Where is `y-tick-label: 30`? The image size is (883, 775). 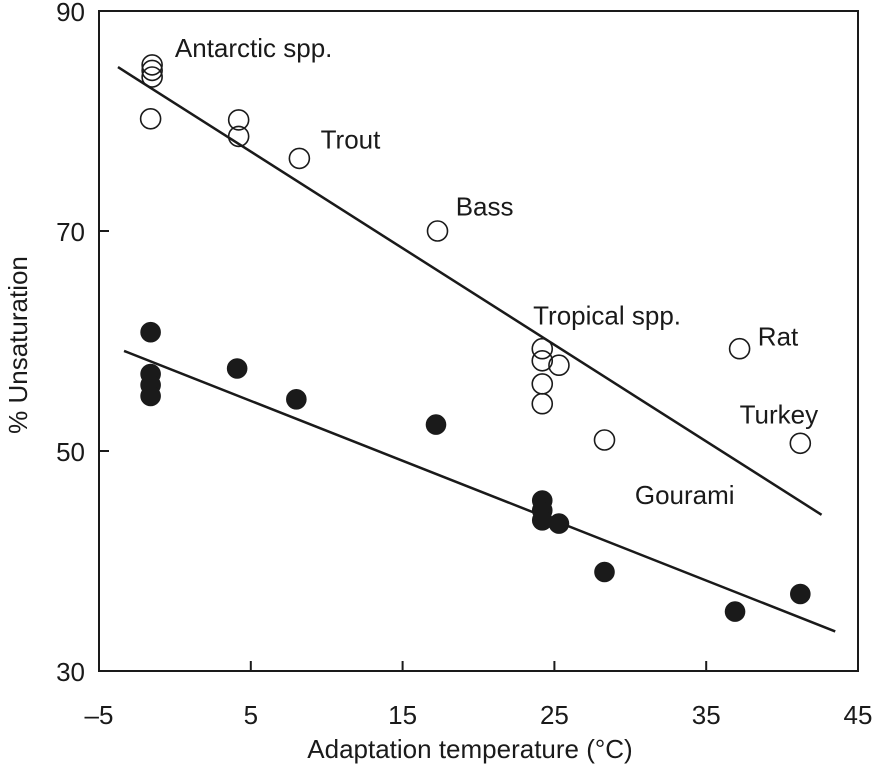
y-tick-label: 30 is located at coordinates (70, 672).